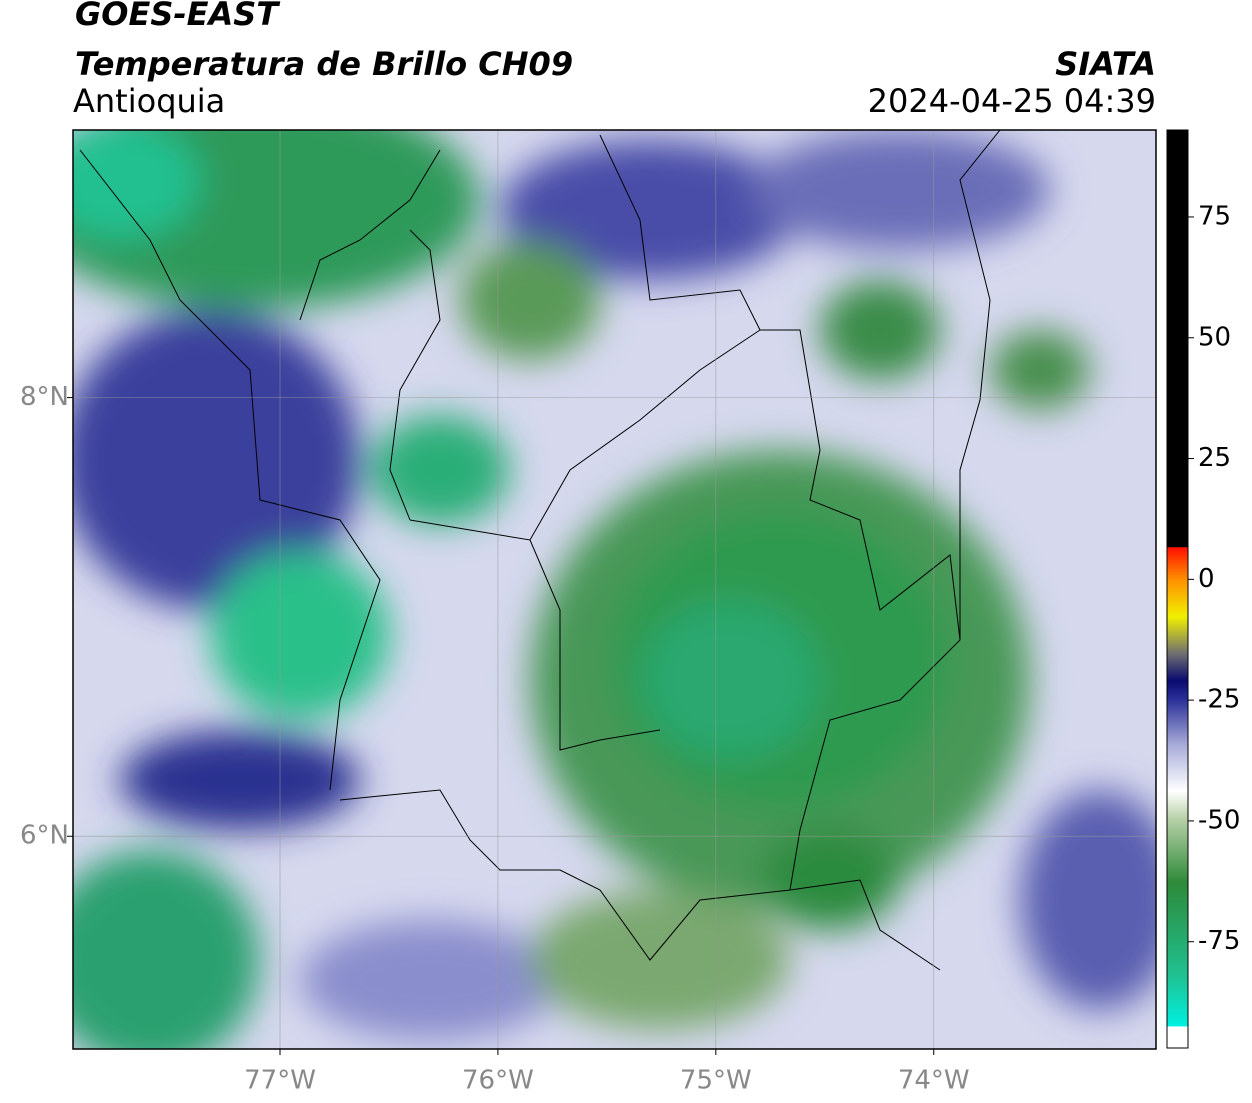  I want to click on title: GOES-EAST, so click(177, 16).